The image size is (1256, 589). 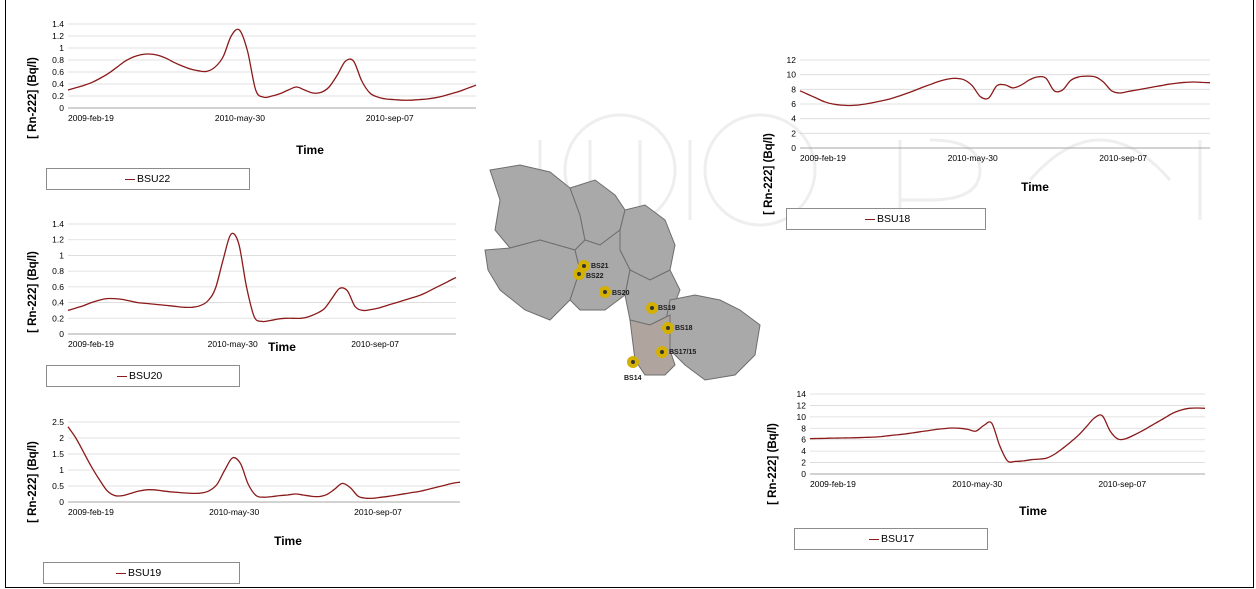 I want to click on map-label-bs18: BS18, so click(x=684, y=328).